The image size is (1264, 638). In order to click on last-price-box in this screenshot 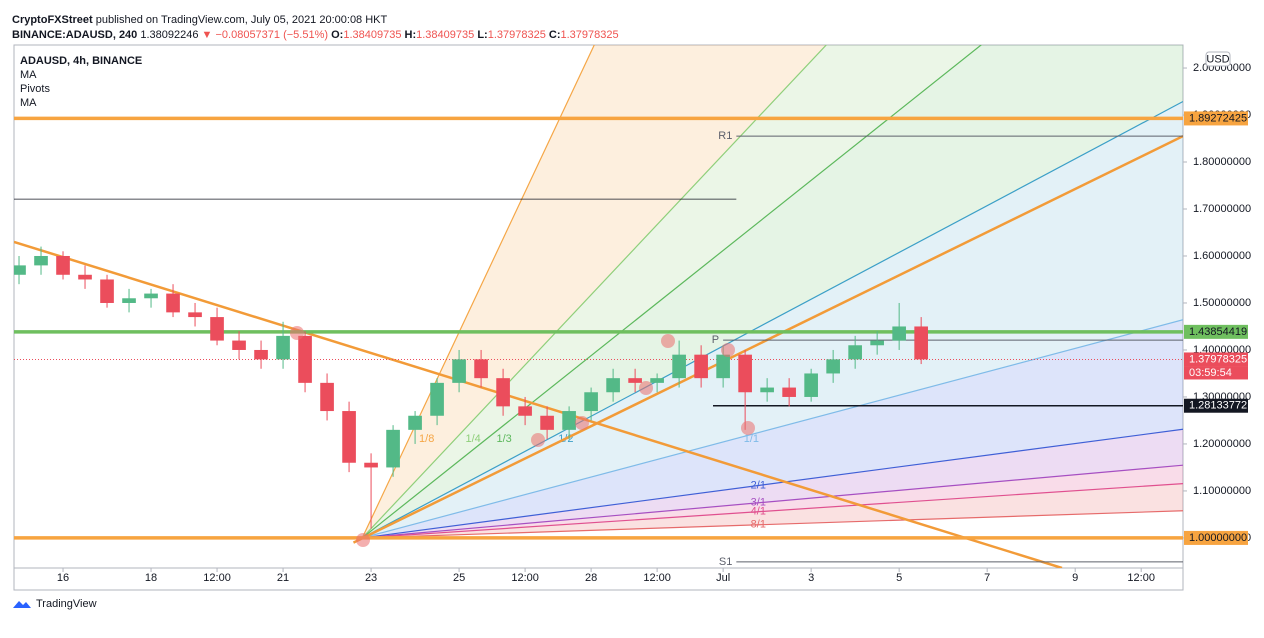, I will do `click(1216, 359)`.